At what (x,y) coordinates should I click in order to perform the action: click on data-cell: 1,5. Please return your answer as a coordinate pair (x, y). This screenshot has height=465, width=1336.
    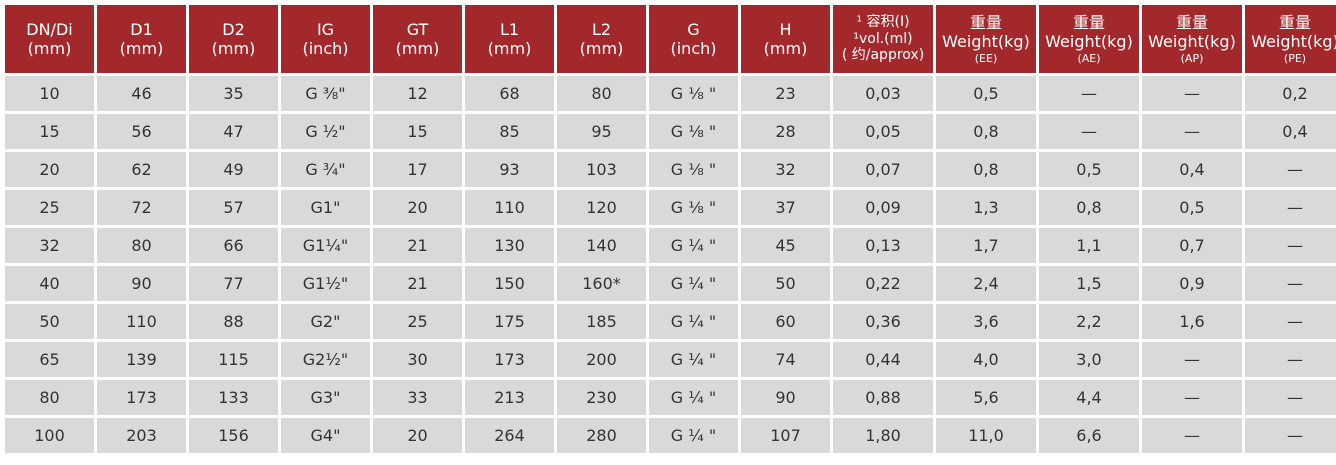
    Looking at the image, I should click on (1089, 283).